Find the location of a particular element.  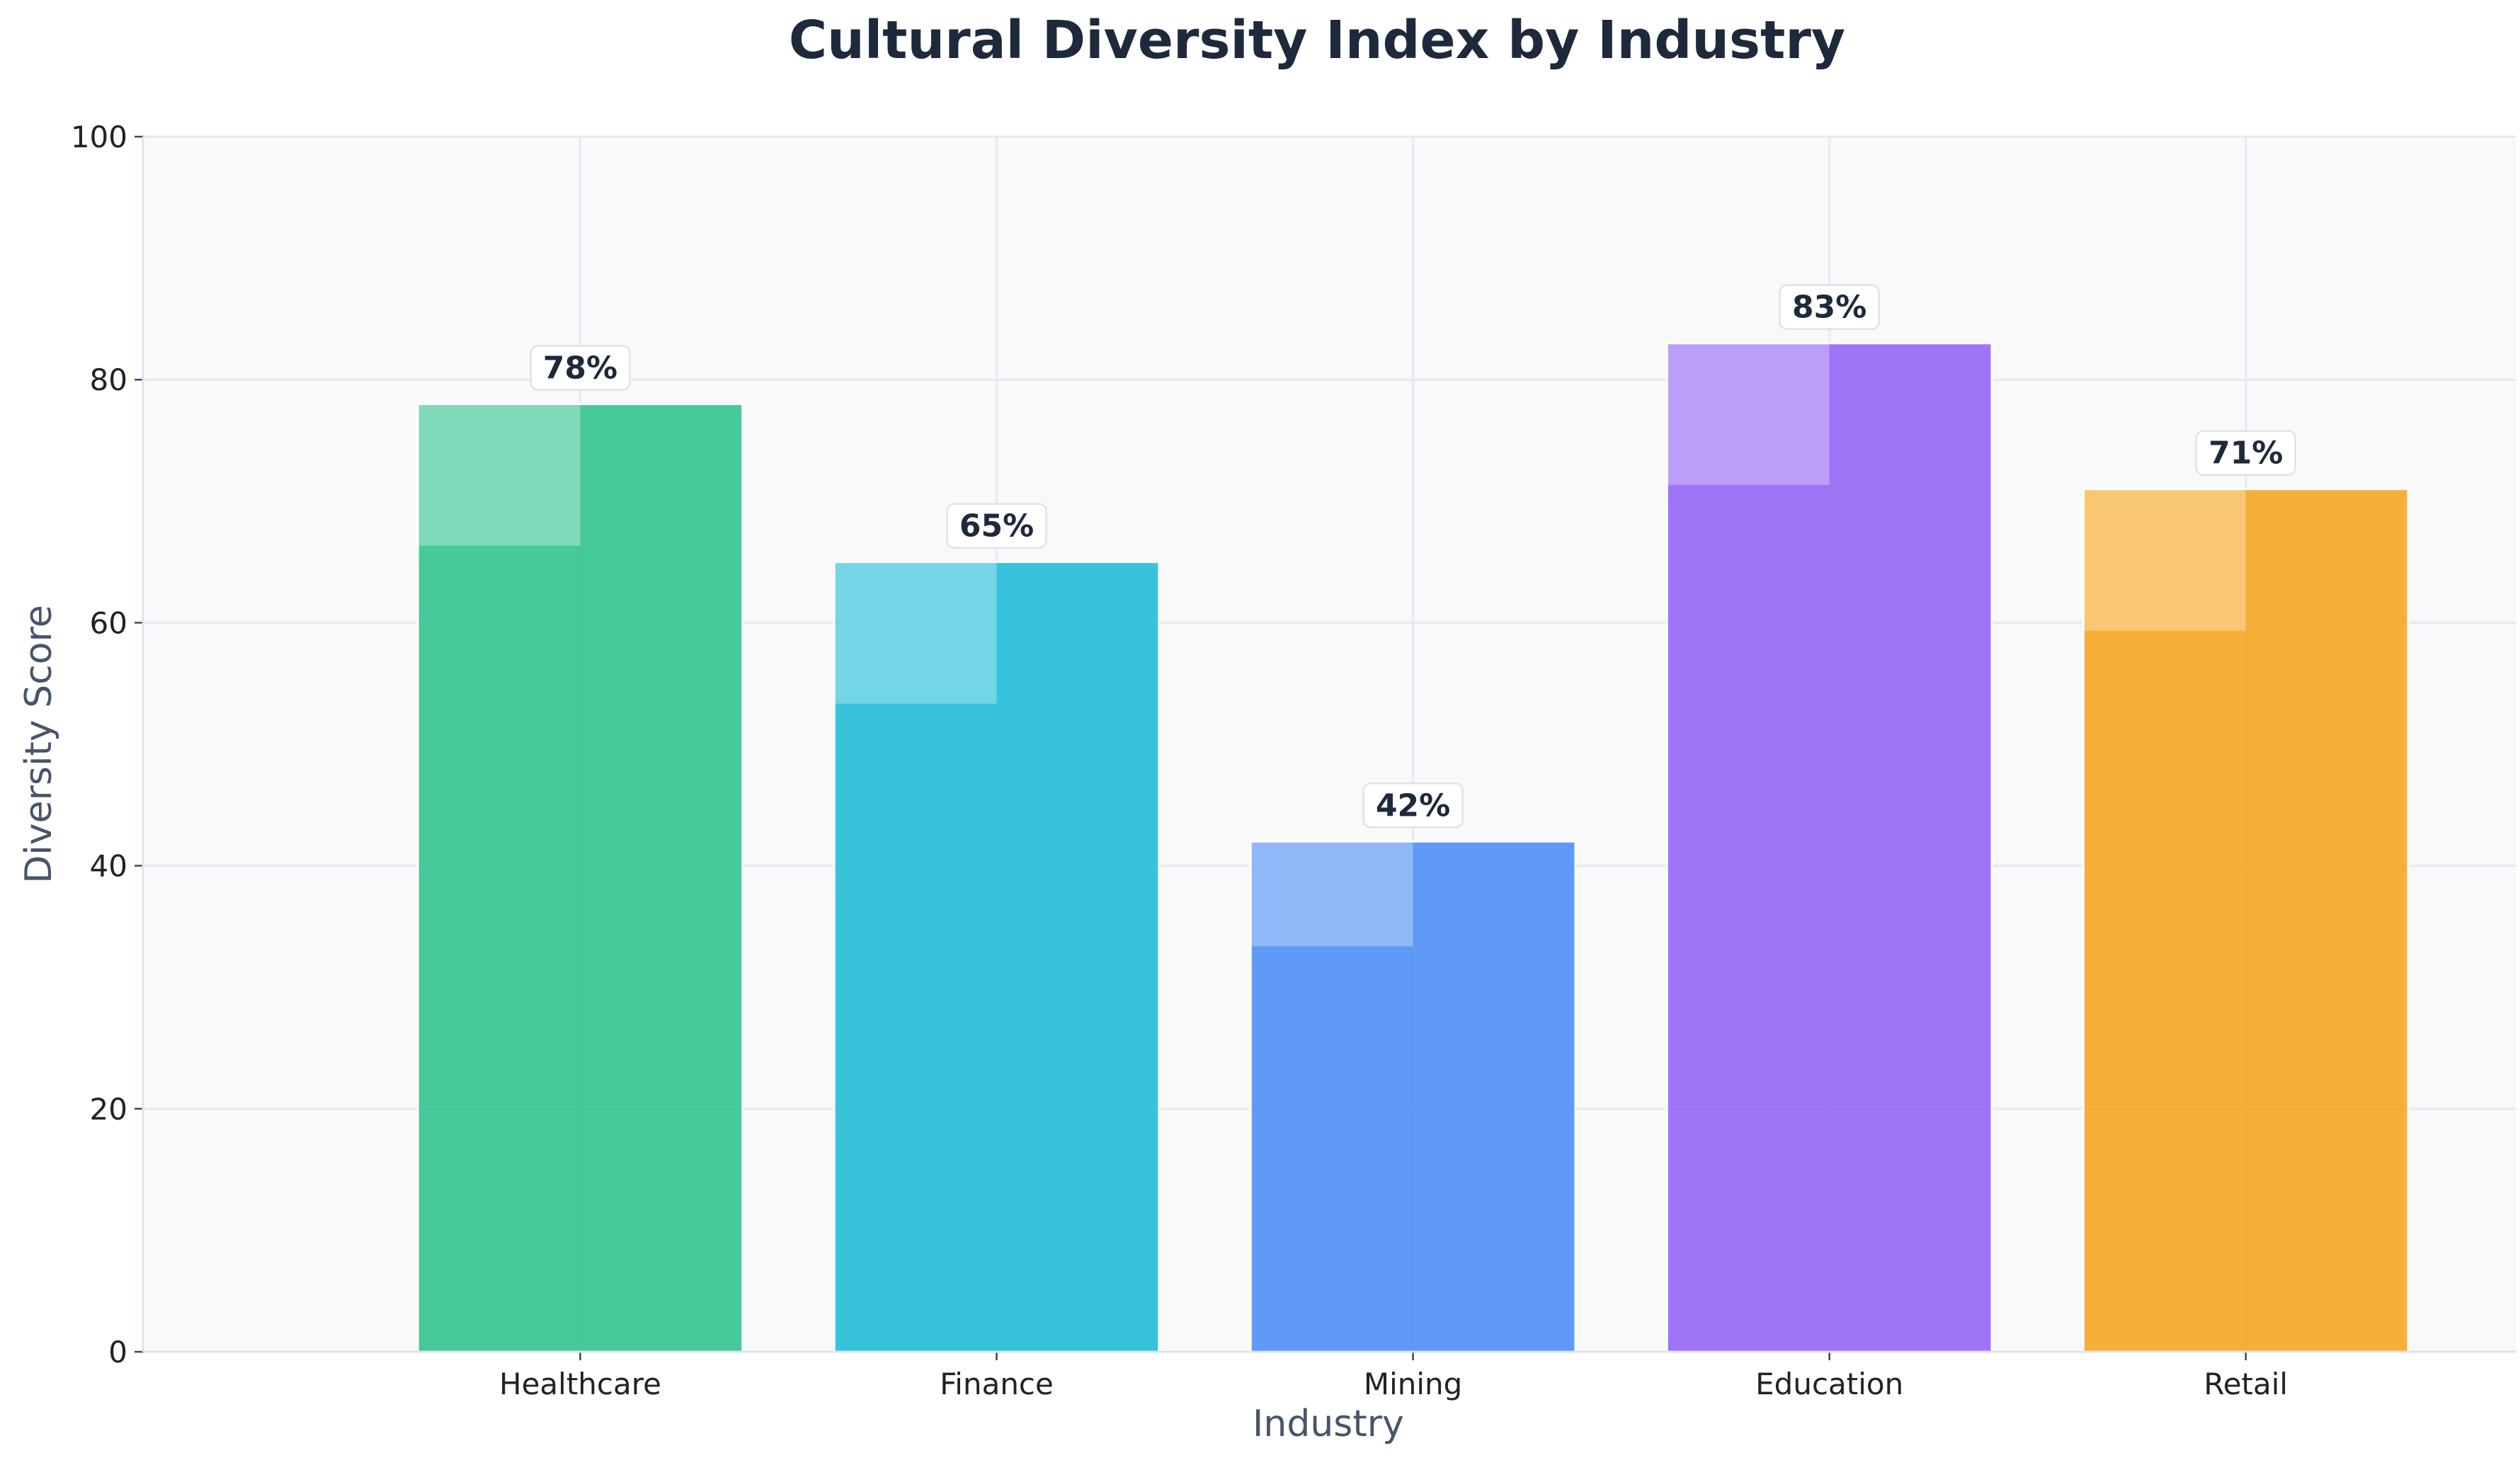

data-label: 78% is located at coordinates (580, 369).